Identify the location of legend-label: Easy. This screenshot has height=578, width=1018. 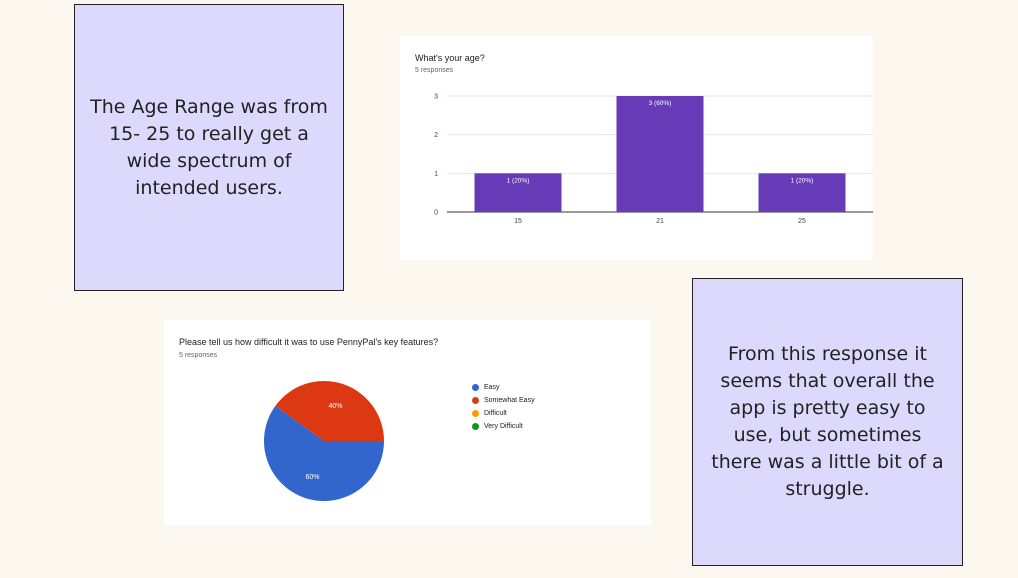
(492, 387).